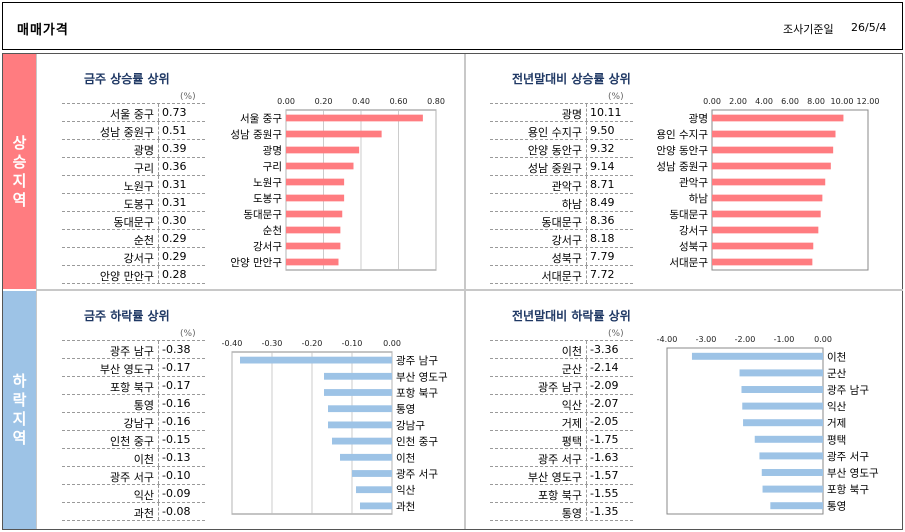 This screenshot has width=905, height=532. I want to click on table-row: 광주 서구 -0.10, so click(133, 476).